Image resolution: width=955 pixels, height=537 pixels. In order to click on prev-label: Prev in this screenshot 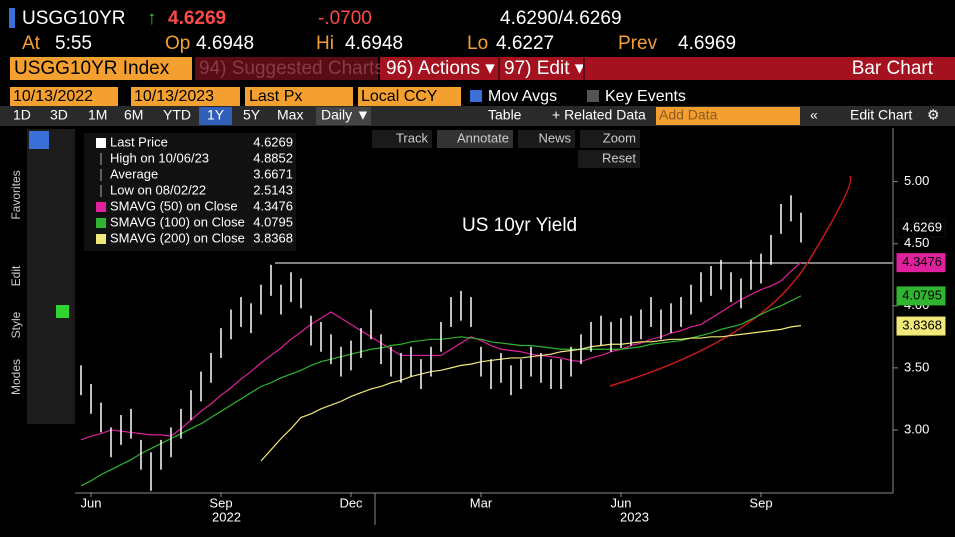, I will do `click(638, 43)`.